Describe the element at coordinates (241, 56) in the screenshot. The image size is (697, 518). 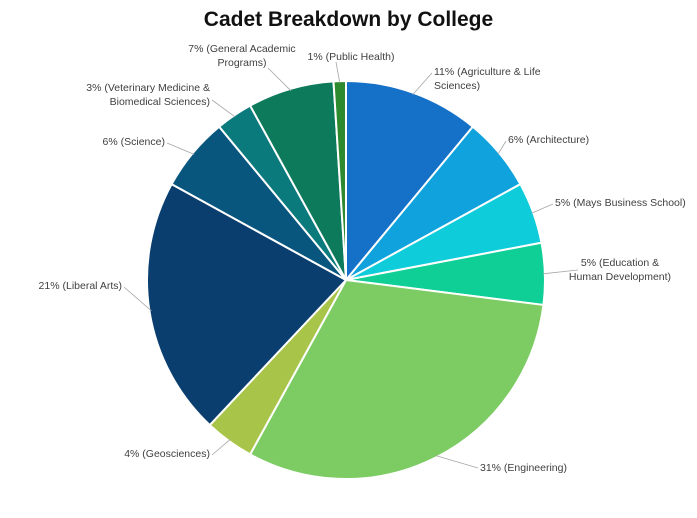
I see `slice-label: 7% (General Academic Programs)` at that location.